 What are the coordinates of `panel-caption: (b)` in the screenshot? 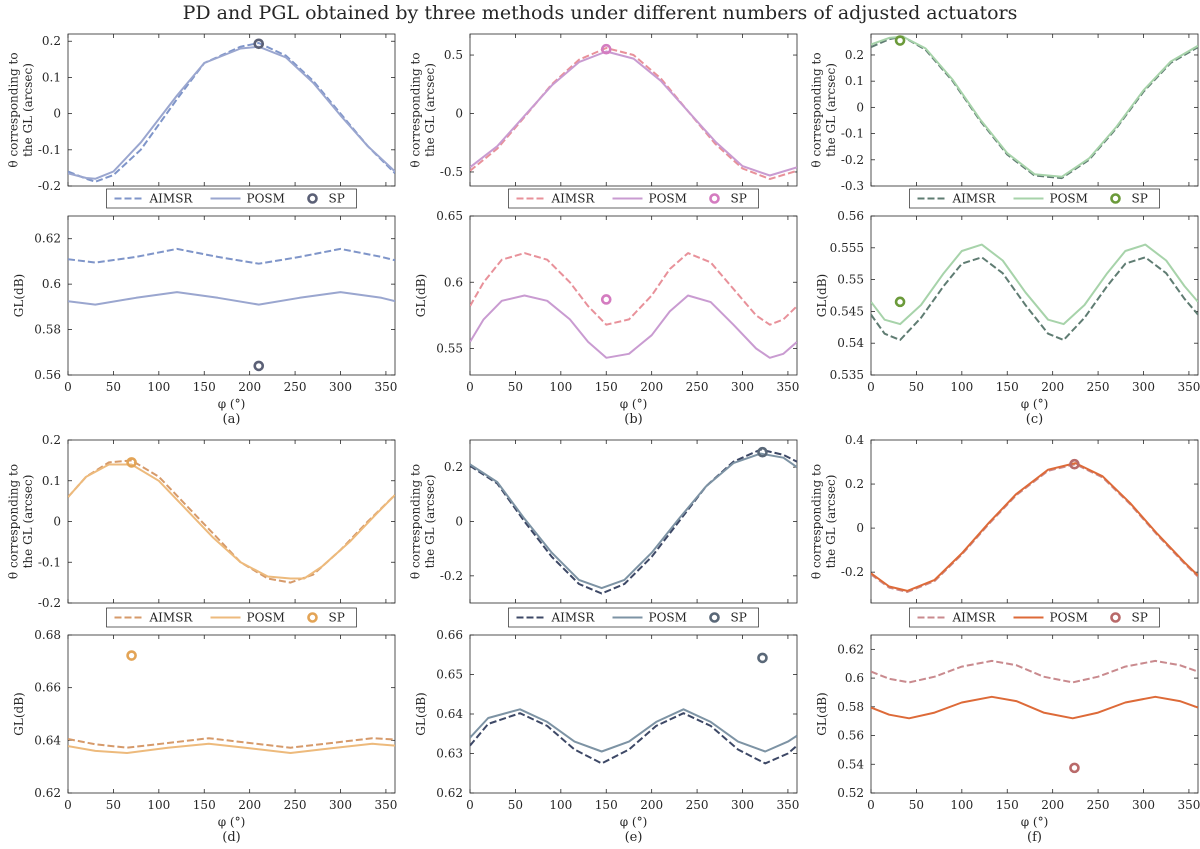 It's located at (633, 419).